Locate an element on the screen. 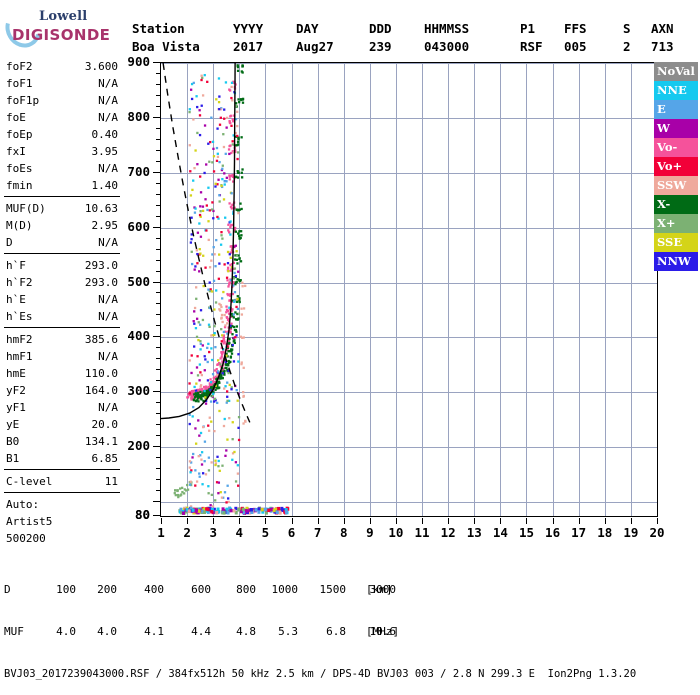 The width and height of the screenshot is (700, 695). param-key: hmF2 is located at coordinates (19, 339).